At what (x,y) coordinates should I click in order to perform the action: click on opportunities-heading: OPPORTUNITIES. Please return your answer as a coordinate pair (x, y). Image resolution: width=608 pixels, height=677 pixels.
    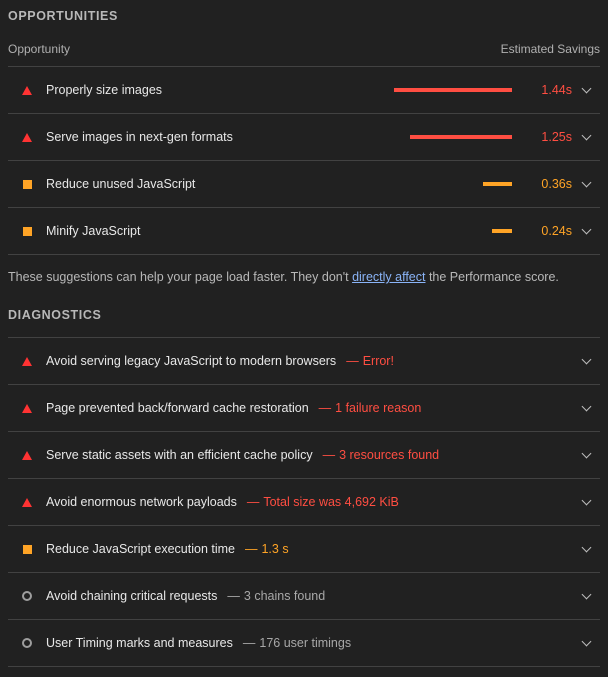
    Looking at the image, I should click on (63, 16).